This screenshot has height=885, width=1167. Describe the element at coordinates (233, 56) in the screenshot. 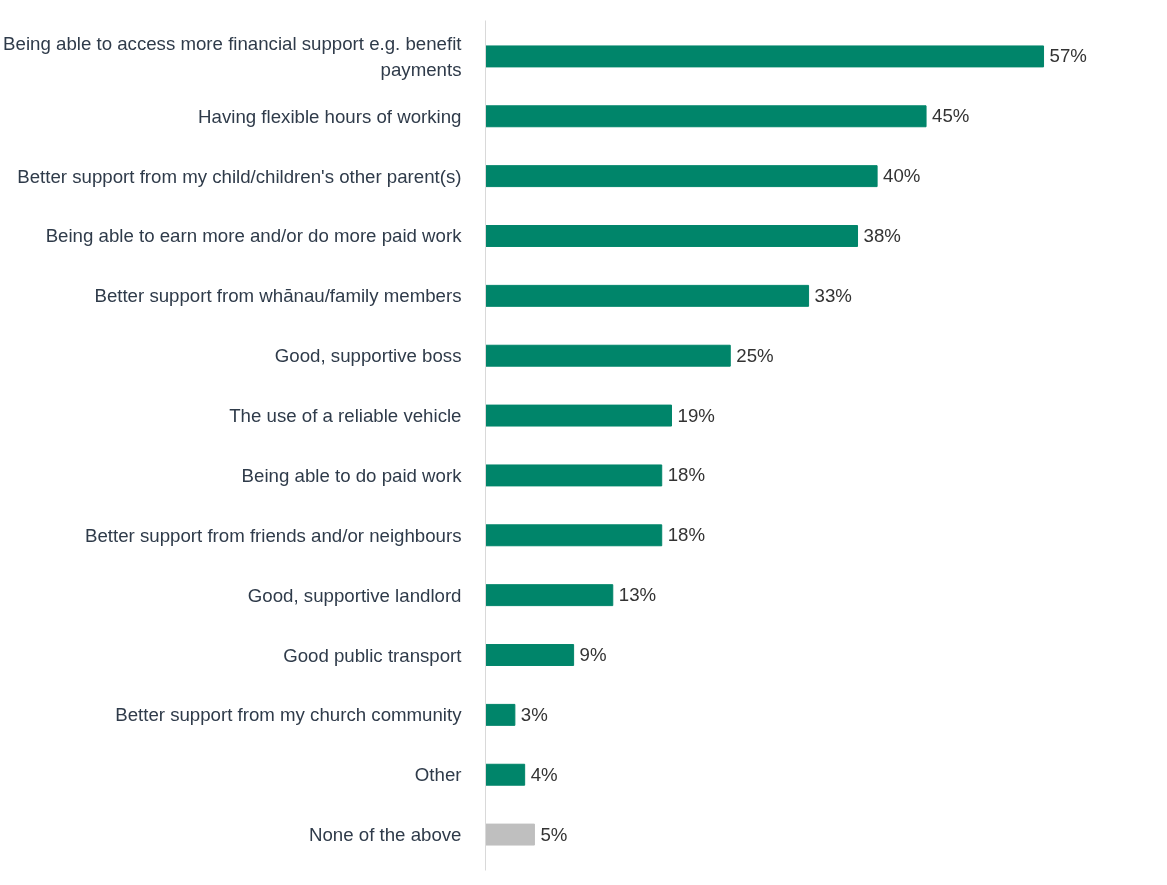

I see `y-tick-label: Being able to access more financial support e.g. benefit payments` at that location.